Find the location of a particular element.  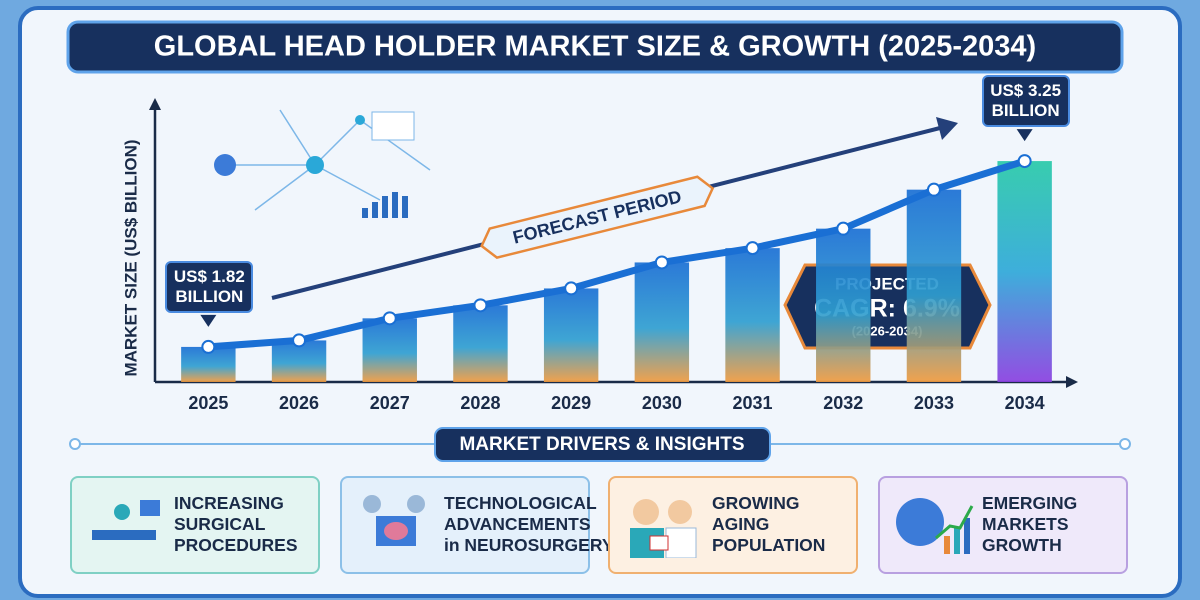

x-axis-arrow is located at coordinates (1072, 382).